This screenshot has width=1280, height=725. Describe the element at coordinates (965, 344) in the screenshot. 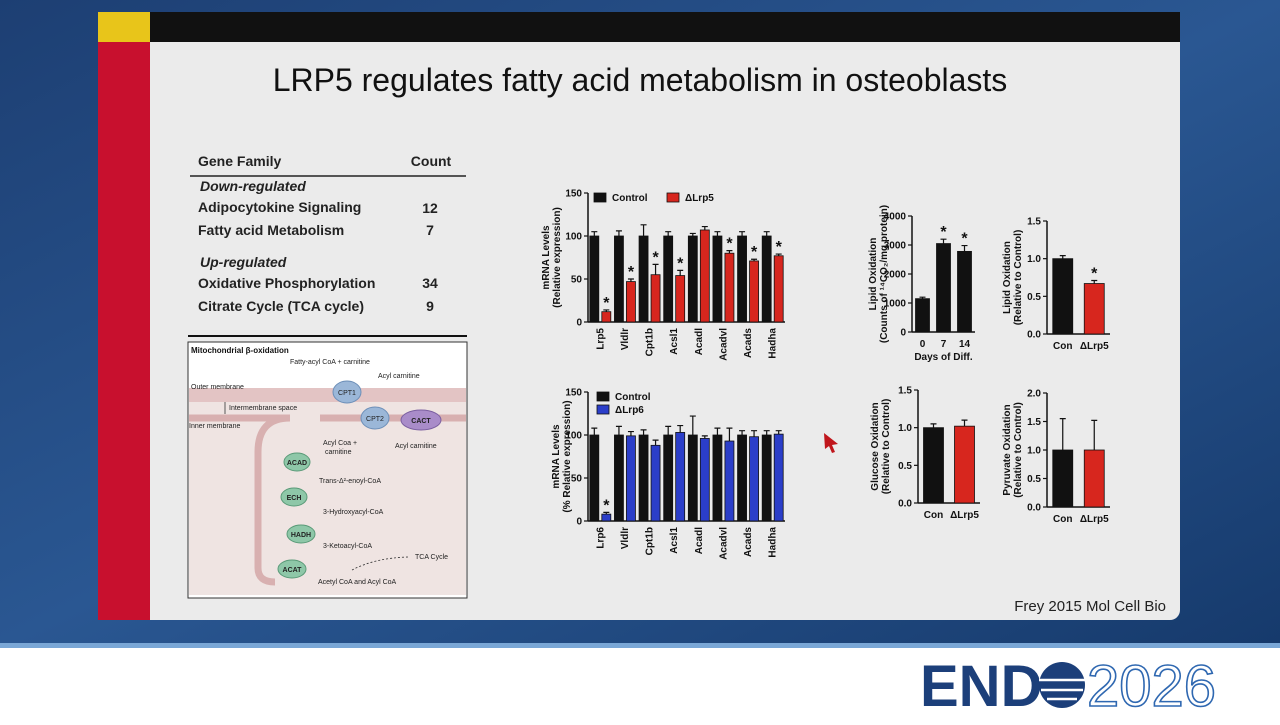

I see `x-tick-label: 14` at that location.